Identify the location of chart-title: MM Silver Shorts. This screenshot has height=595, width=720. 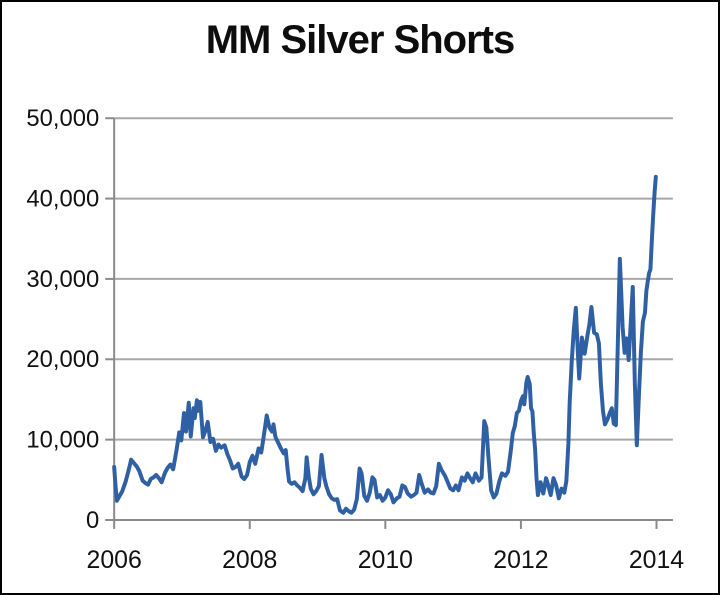
(360, 40).